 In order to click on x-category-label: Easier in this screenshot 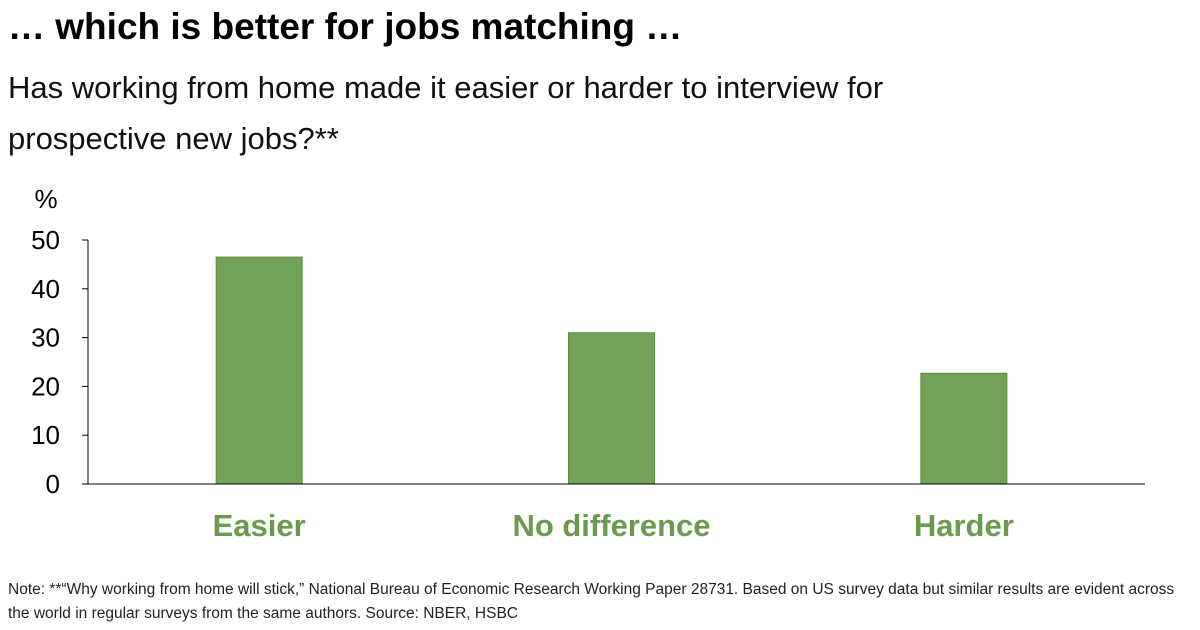, I will do `click(259, 525)`.